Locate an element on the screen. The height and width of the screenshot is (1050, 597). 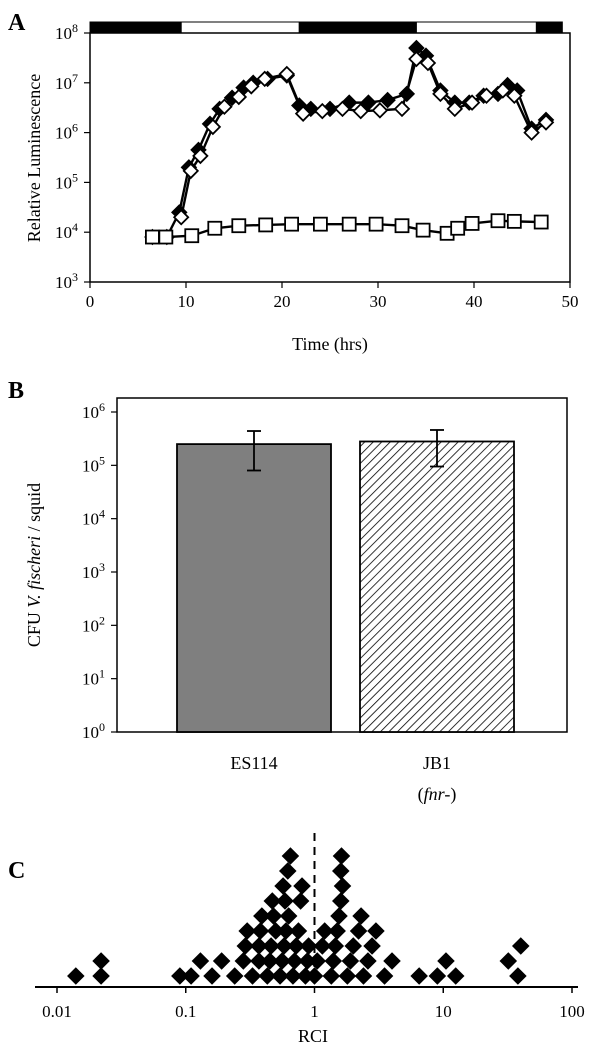
y-tick-label: 10⁸ is located at coordinates (66, 32).